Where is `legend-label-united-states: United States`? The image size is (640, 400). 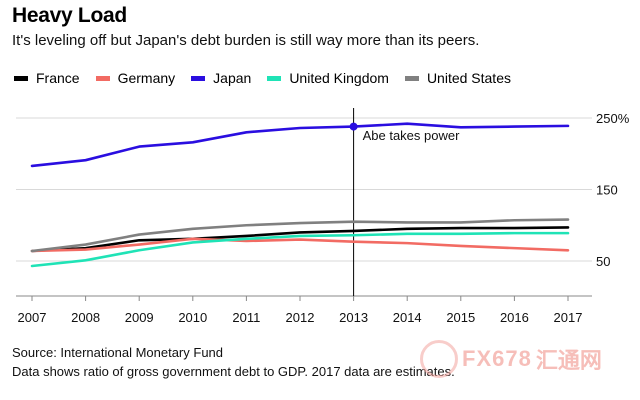 legend-label-united-states: United States is located at coordinates (468, 78).